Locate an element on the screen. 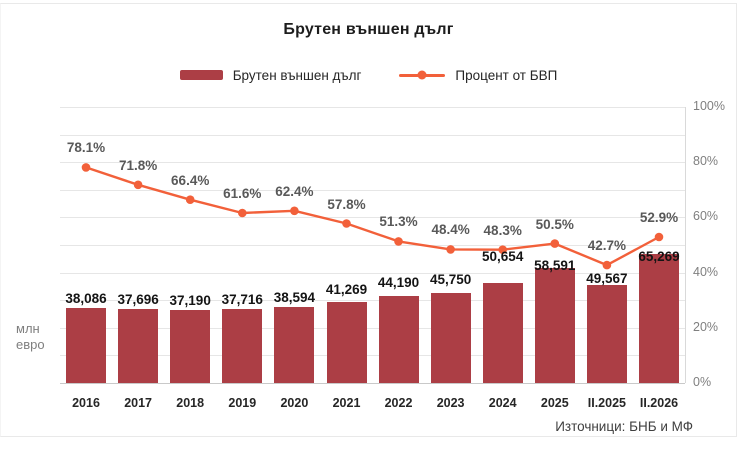  pct-label-II.2026: 52.9% is located at coordinates (659, 217).